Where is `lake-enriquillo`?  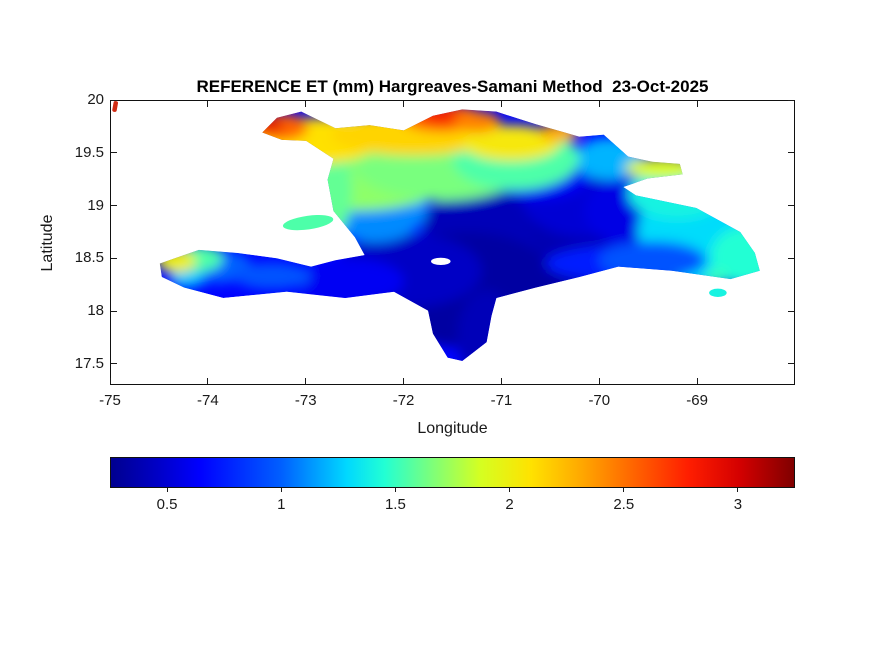 lake-enriquillo is located at coordinates (441, 261).